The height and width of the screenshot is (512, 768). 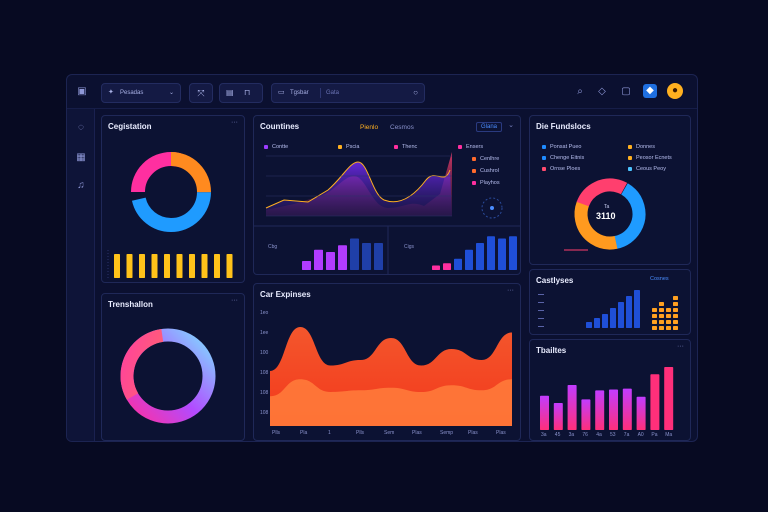 What do you see at coordinates (320, 93) in the screenshot?
I see `divider` at bounding box center [320, 93].